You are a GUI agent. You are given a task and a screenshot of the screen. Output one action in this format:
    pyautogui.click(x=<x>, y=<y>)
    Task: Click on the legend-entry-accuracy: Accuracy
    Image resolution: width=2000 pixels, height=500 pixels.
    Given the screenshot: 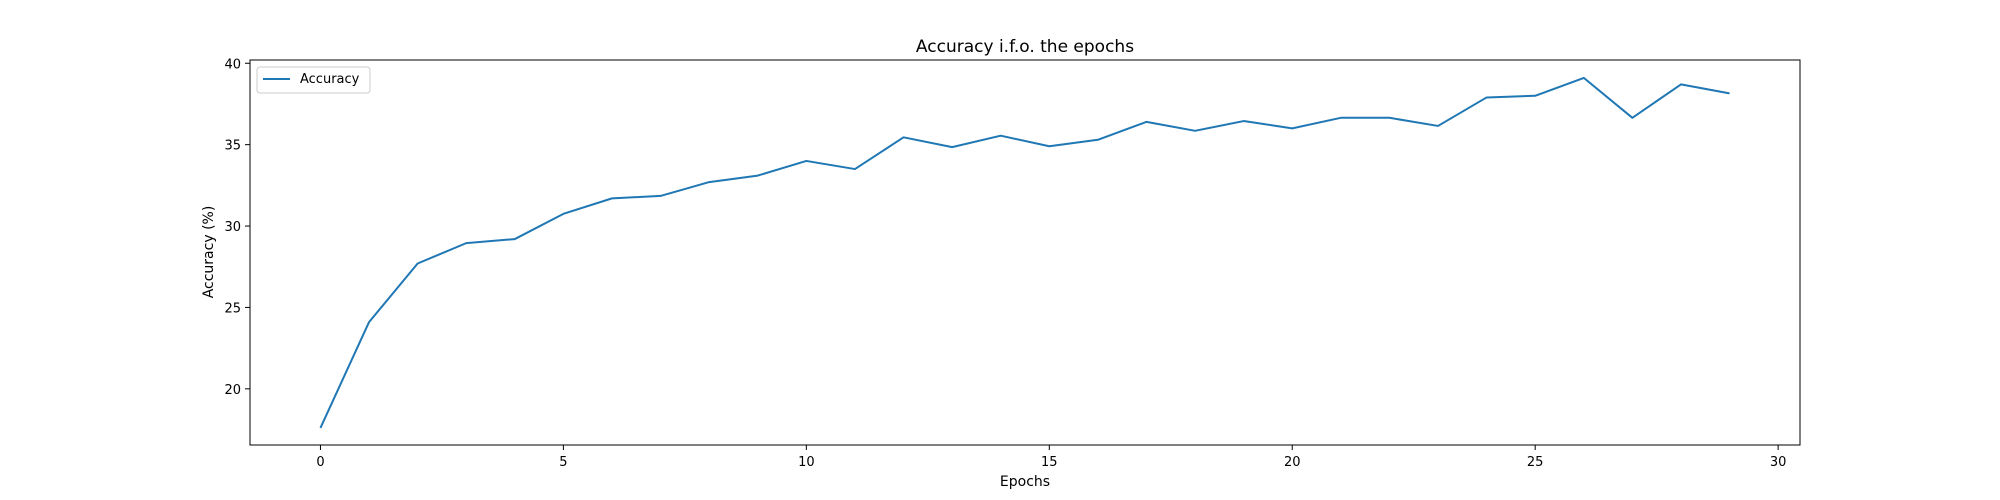 What is the action you would take?
    pyautogui.click(x=330, y=79)
    